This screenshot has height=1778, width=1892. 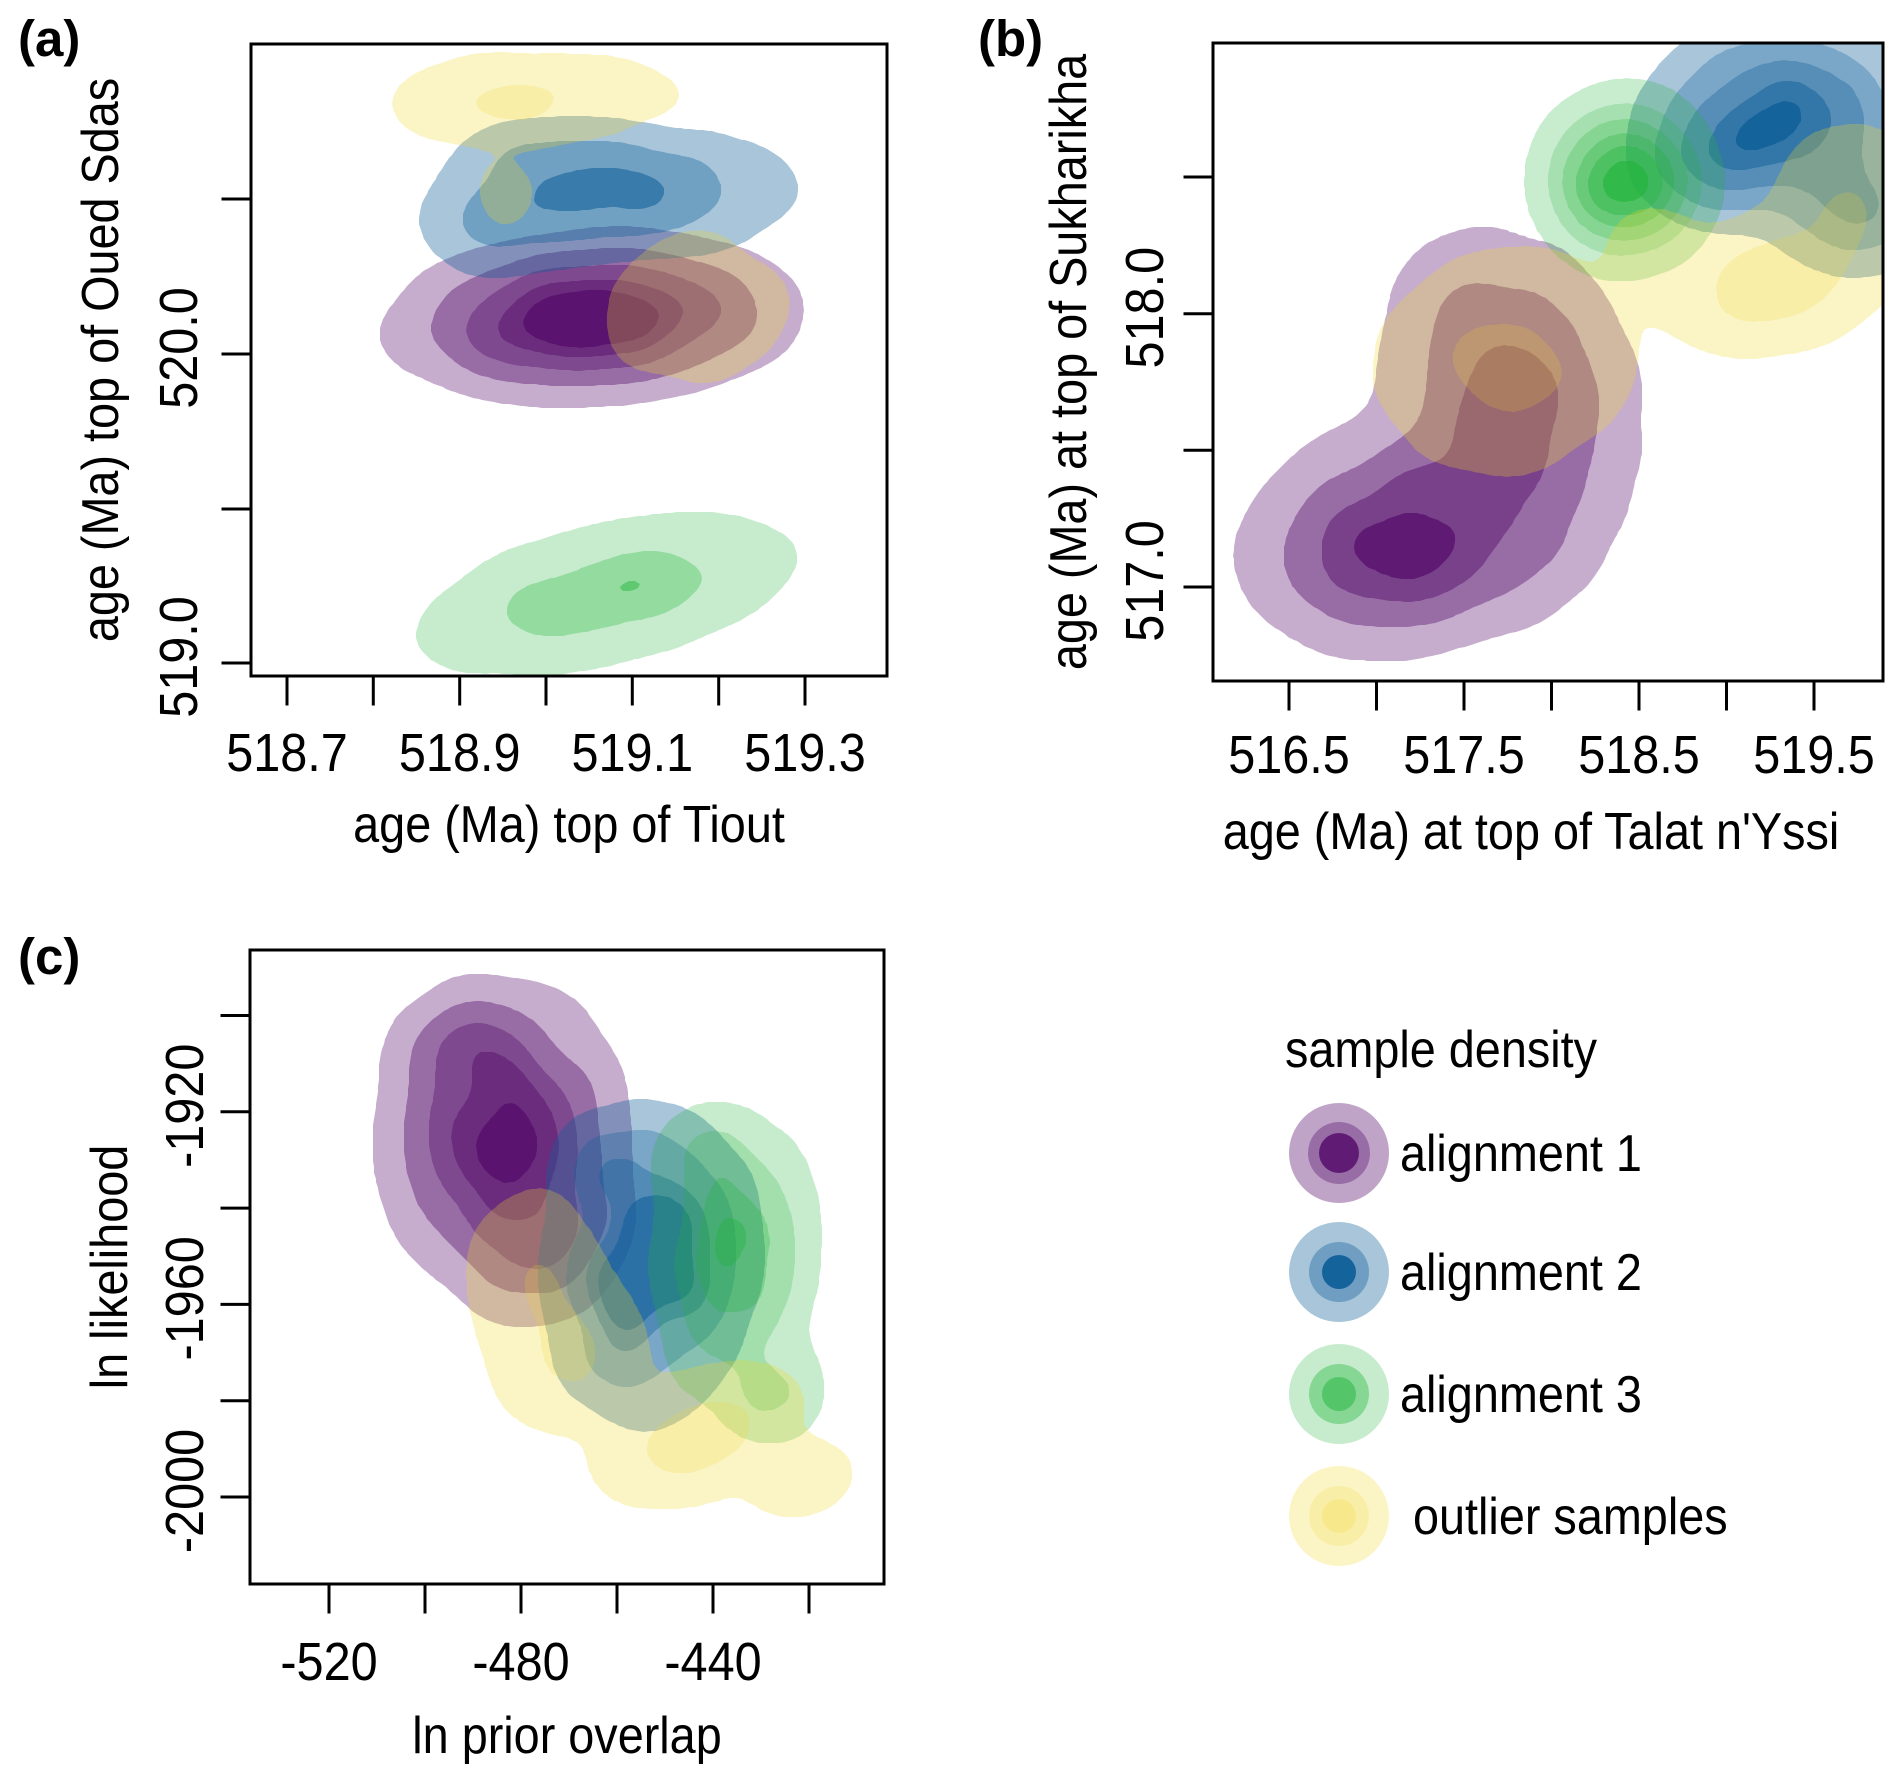 What do you see at coordinates (178, 348) in the screenshot?
I see `svg-text: 520.0` at bounding box center [178, 348].